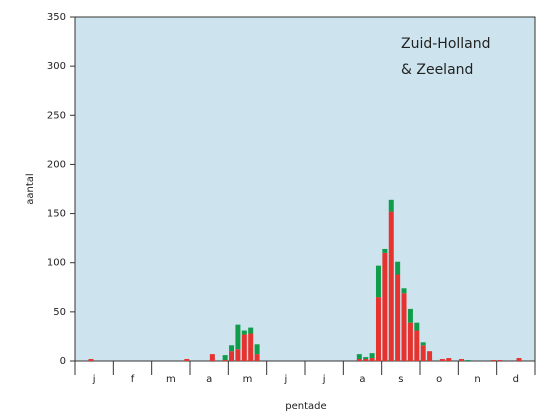  I want to click on x-tick-label: s, so click(400, 379).